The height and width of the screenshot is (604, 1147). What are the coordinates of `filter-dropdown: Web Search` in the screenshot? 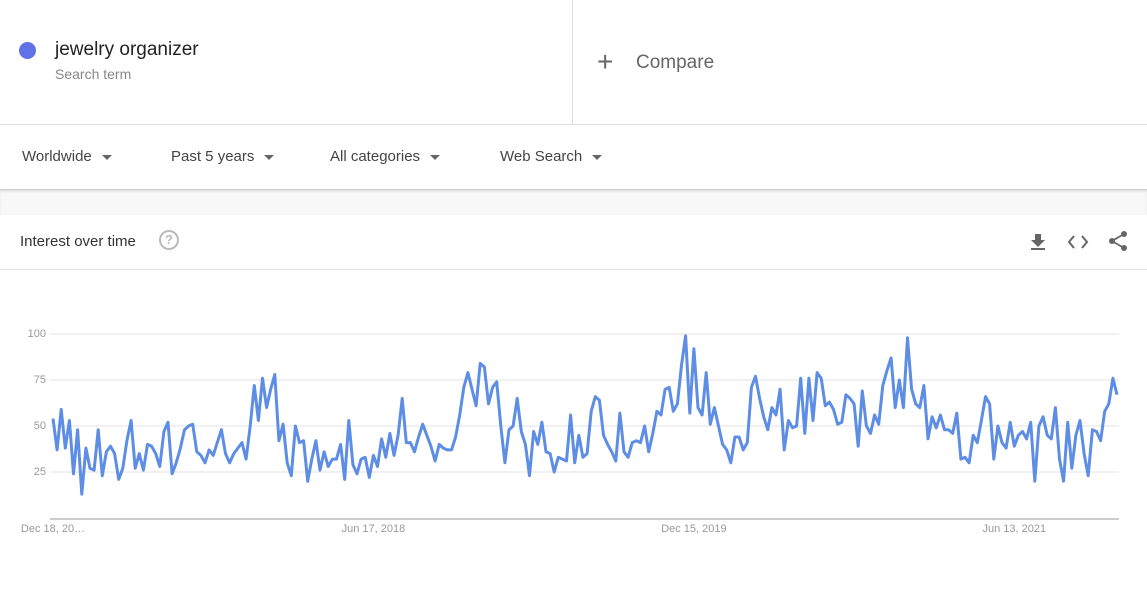 It's located at (551, 156).